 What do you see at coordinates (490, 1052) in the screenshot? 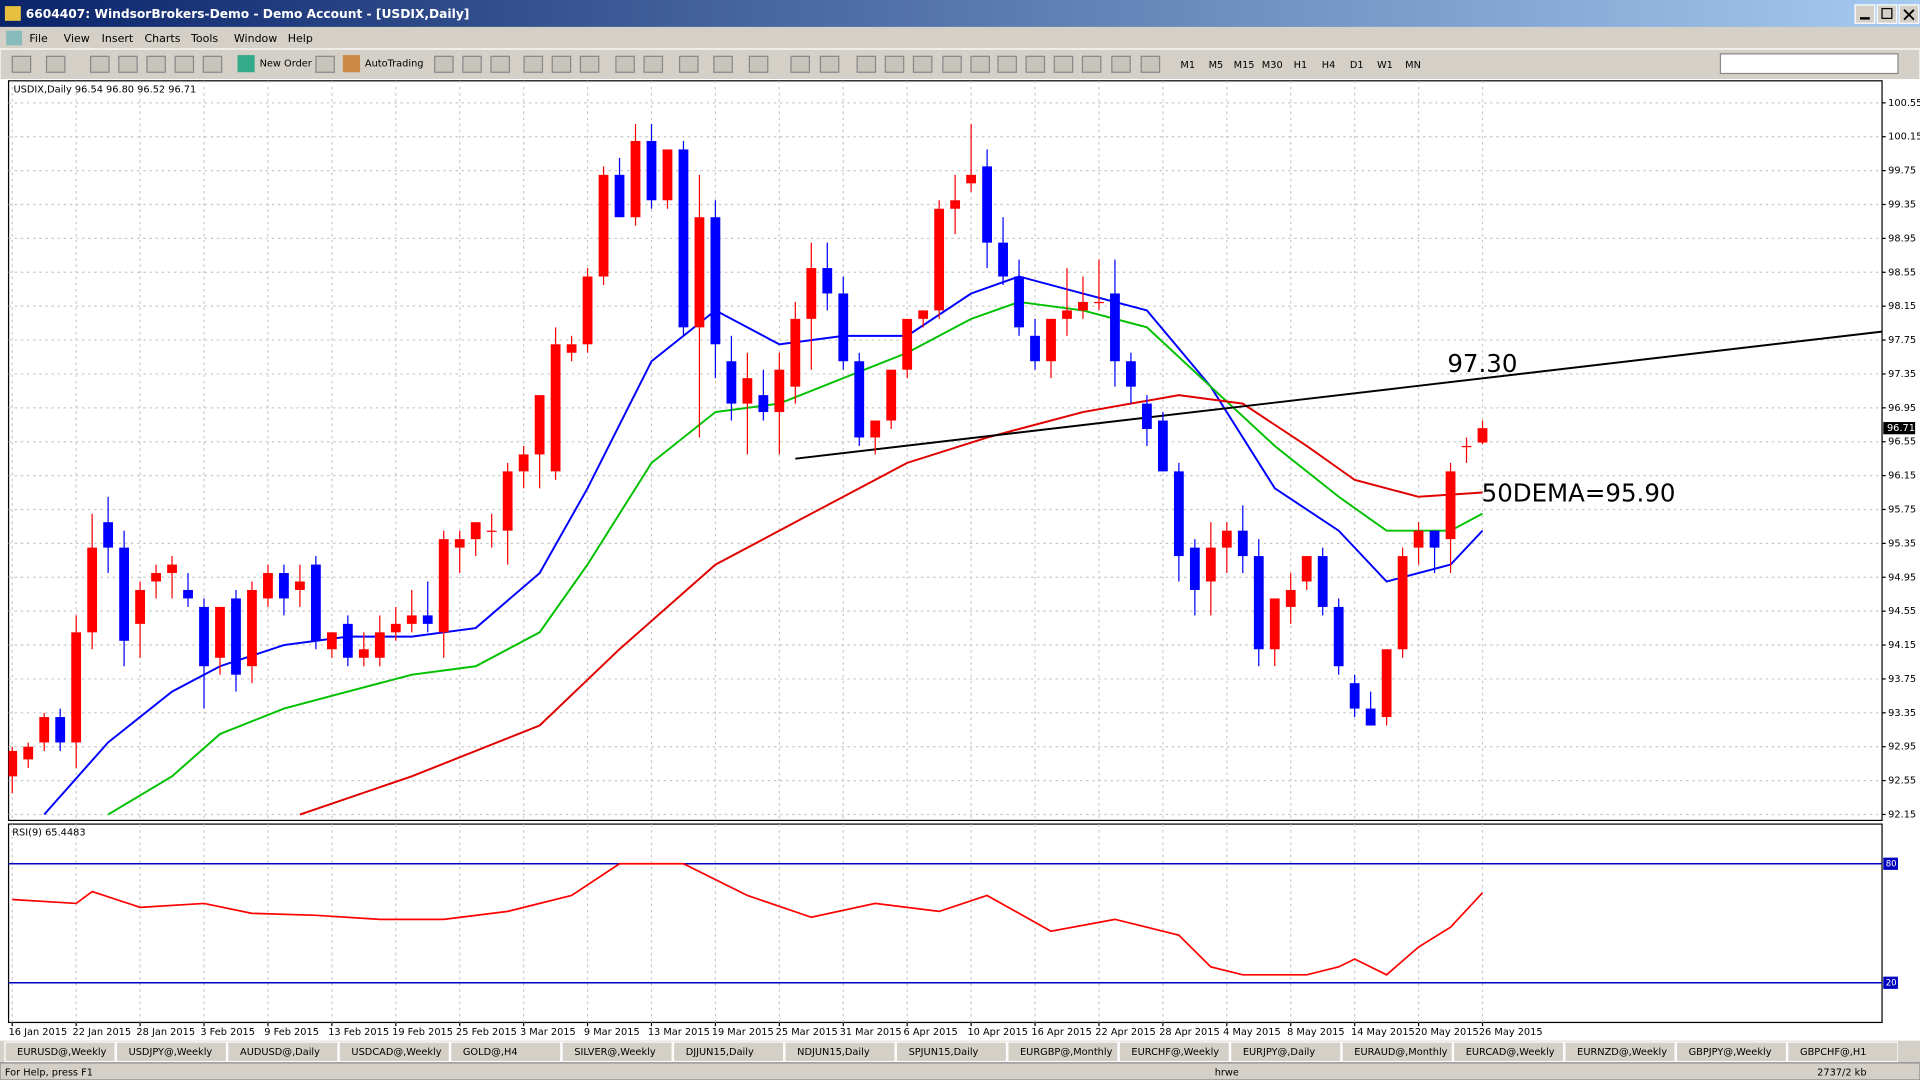
I see `chart-tab-label: GOLD@,H4` at bounding box center [490, 1052].